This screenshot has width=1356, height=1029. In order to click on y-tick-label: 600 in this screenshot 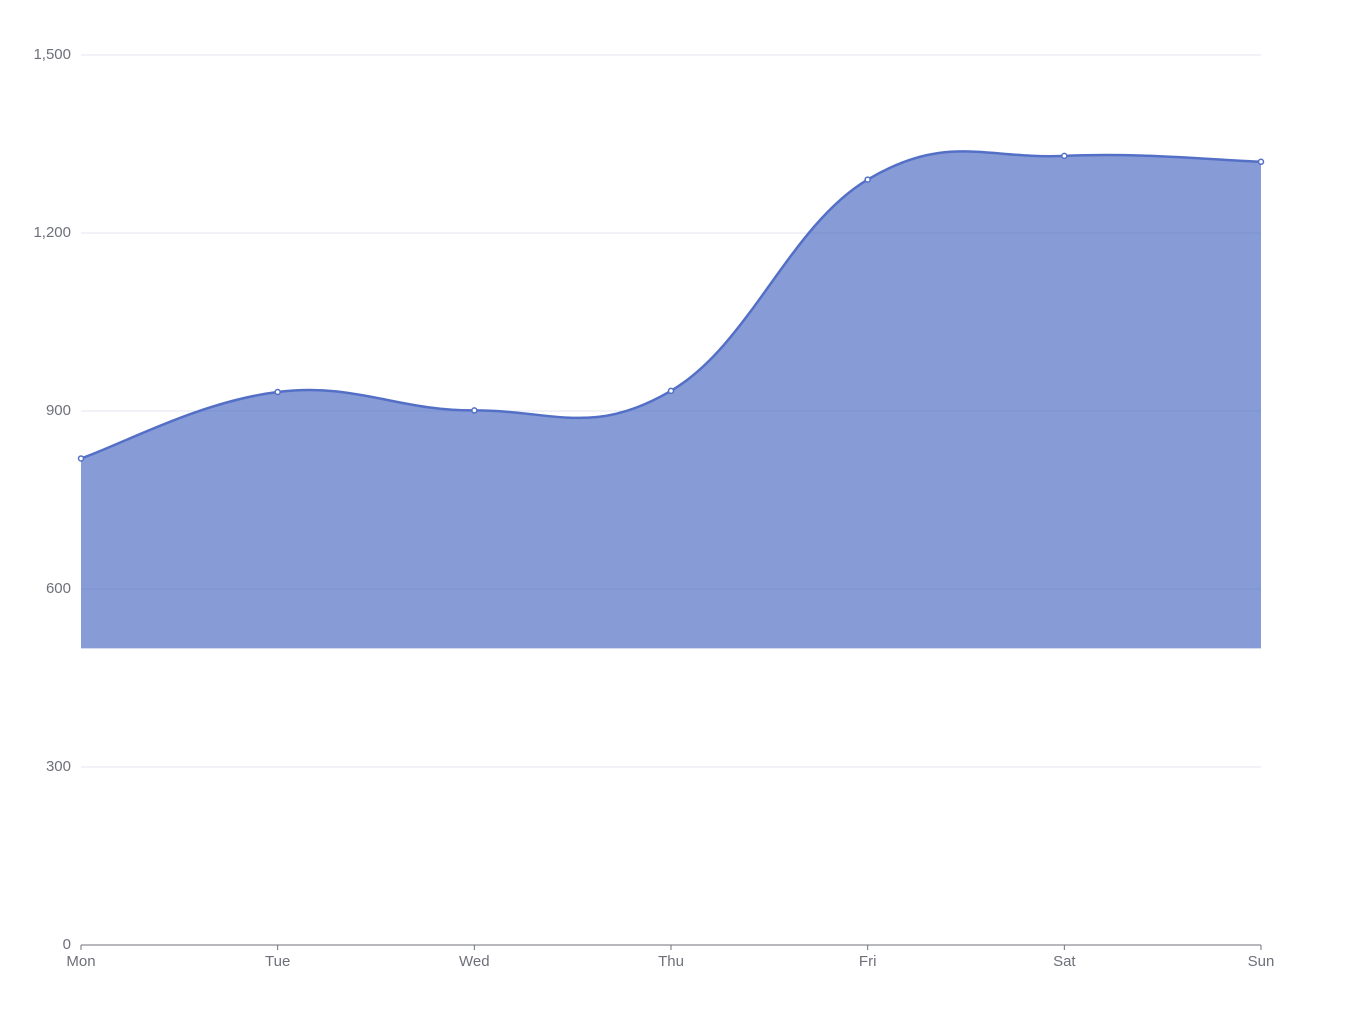, I will do `click(58, 588)`.